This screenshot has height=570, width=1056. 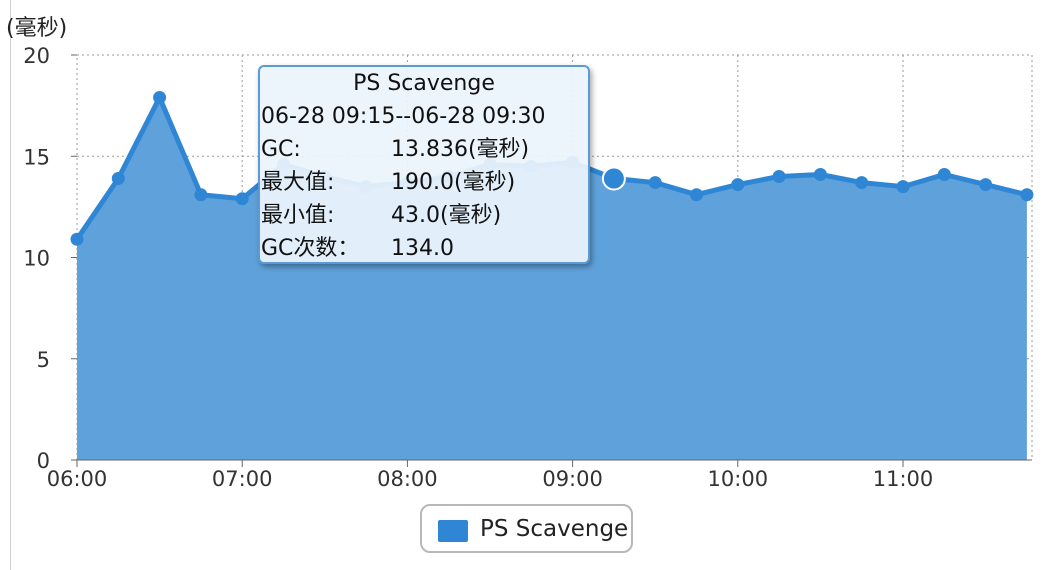 What do you see at coordinates (36, 157) in the screenshot?
I see `y-tick-label: 15` at bounding box center [36, 157].